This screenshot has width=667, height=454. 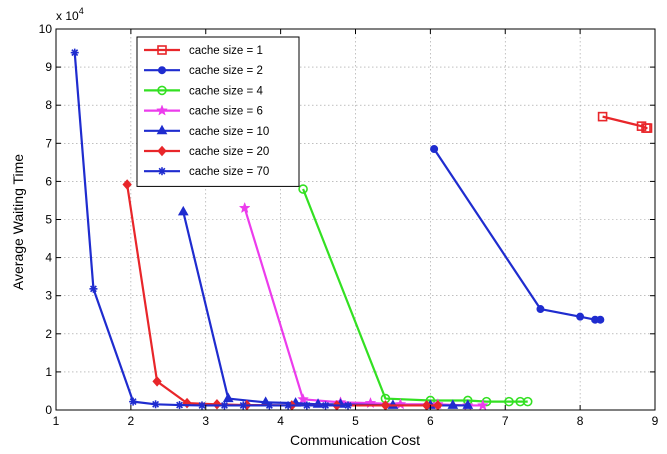 What do you see at coordinates (162, 90) in the screenshot?
I see `marker-circle` at bounding box center [162, 90].